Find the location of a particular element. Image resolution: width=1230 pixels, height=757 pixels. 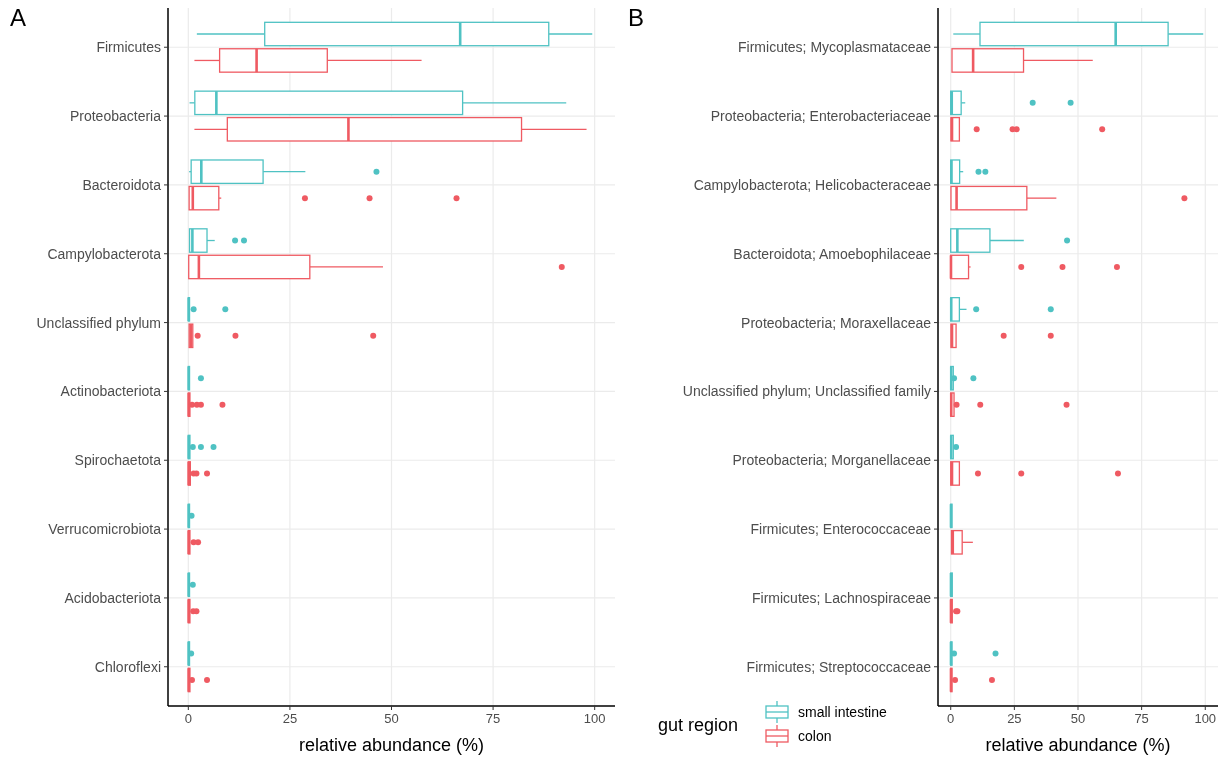

legend-label: small intestine is located at coordinates (842, 712).